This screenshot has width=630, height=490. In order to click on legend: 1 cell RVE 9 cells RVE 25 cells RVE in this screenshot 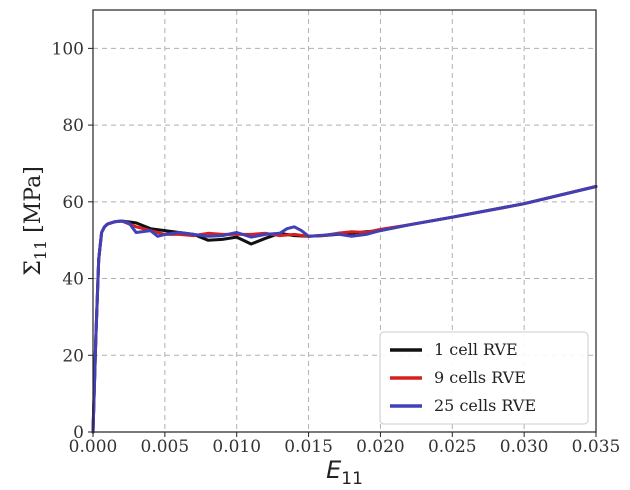, I will do `click(484, 378)`.